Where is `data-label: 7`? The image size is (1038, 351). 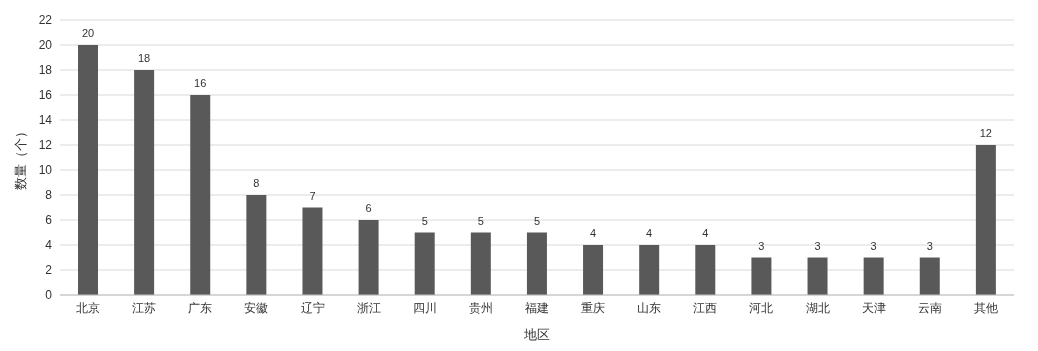
data-label: 7 is located at coordinates (312, 195).